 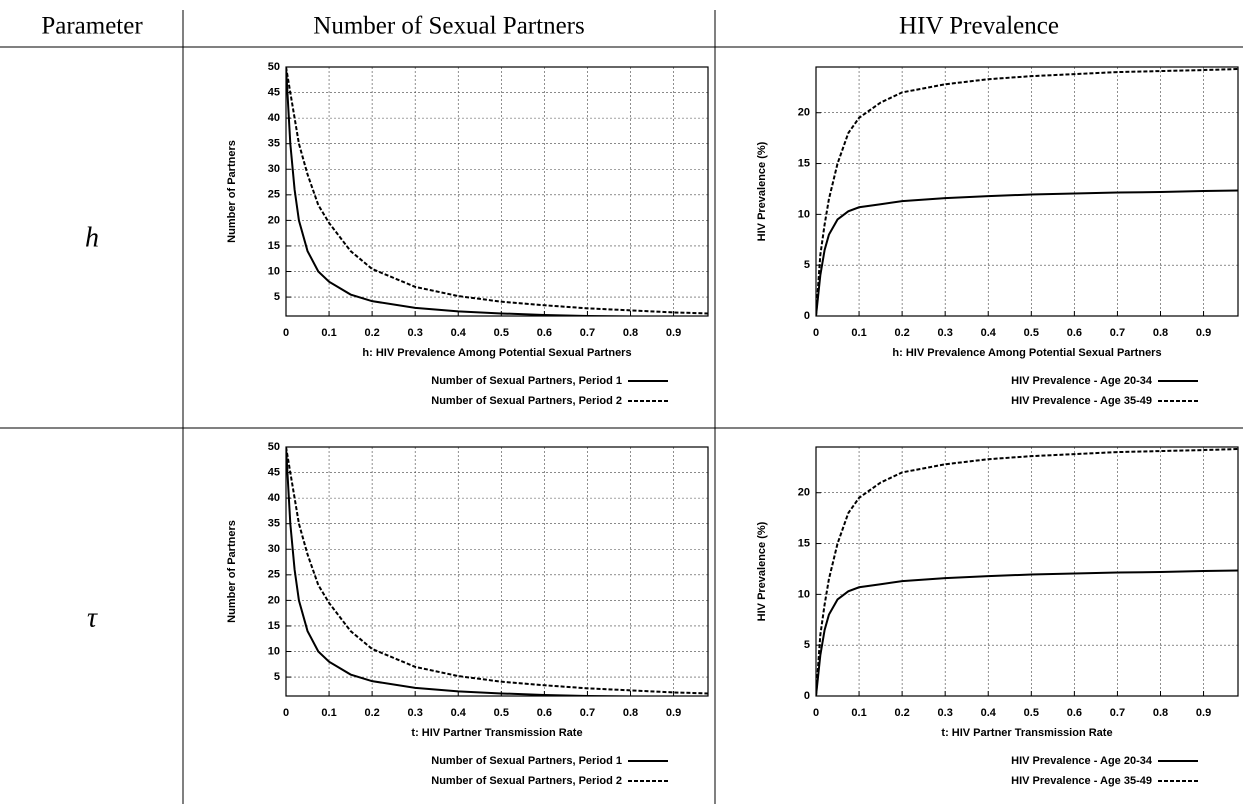 What do you see at coordinates (92, 617) in the screenshot?
I see `row-label: τ` at bounding box center [92, 617].